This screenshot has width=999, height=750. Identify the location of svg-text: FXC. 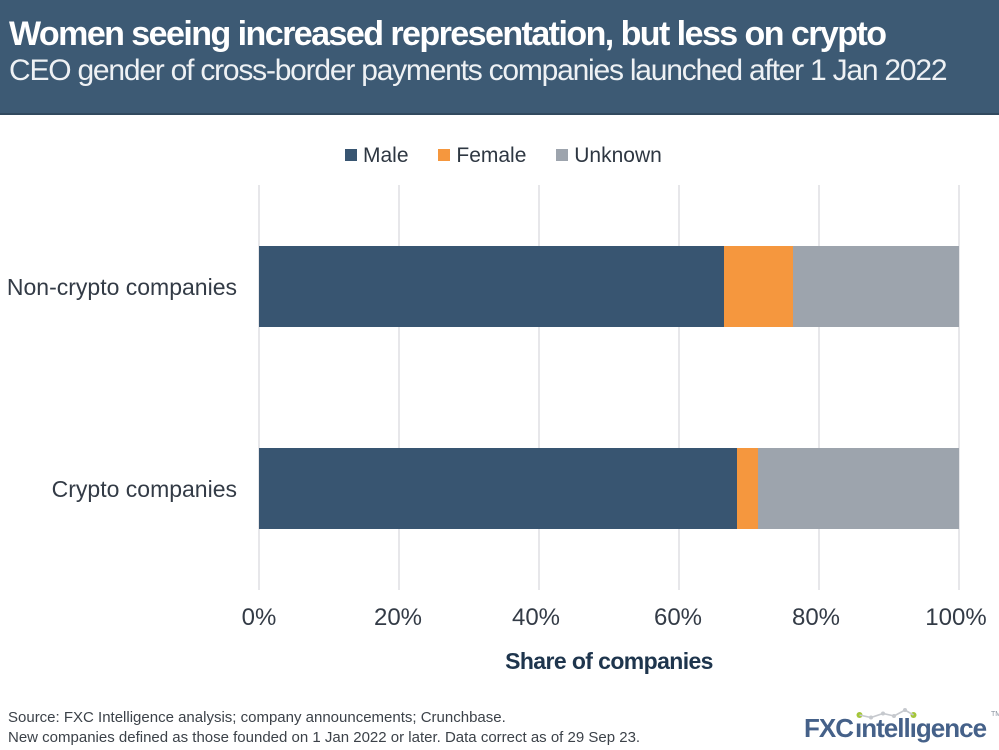
(829, 728).